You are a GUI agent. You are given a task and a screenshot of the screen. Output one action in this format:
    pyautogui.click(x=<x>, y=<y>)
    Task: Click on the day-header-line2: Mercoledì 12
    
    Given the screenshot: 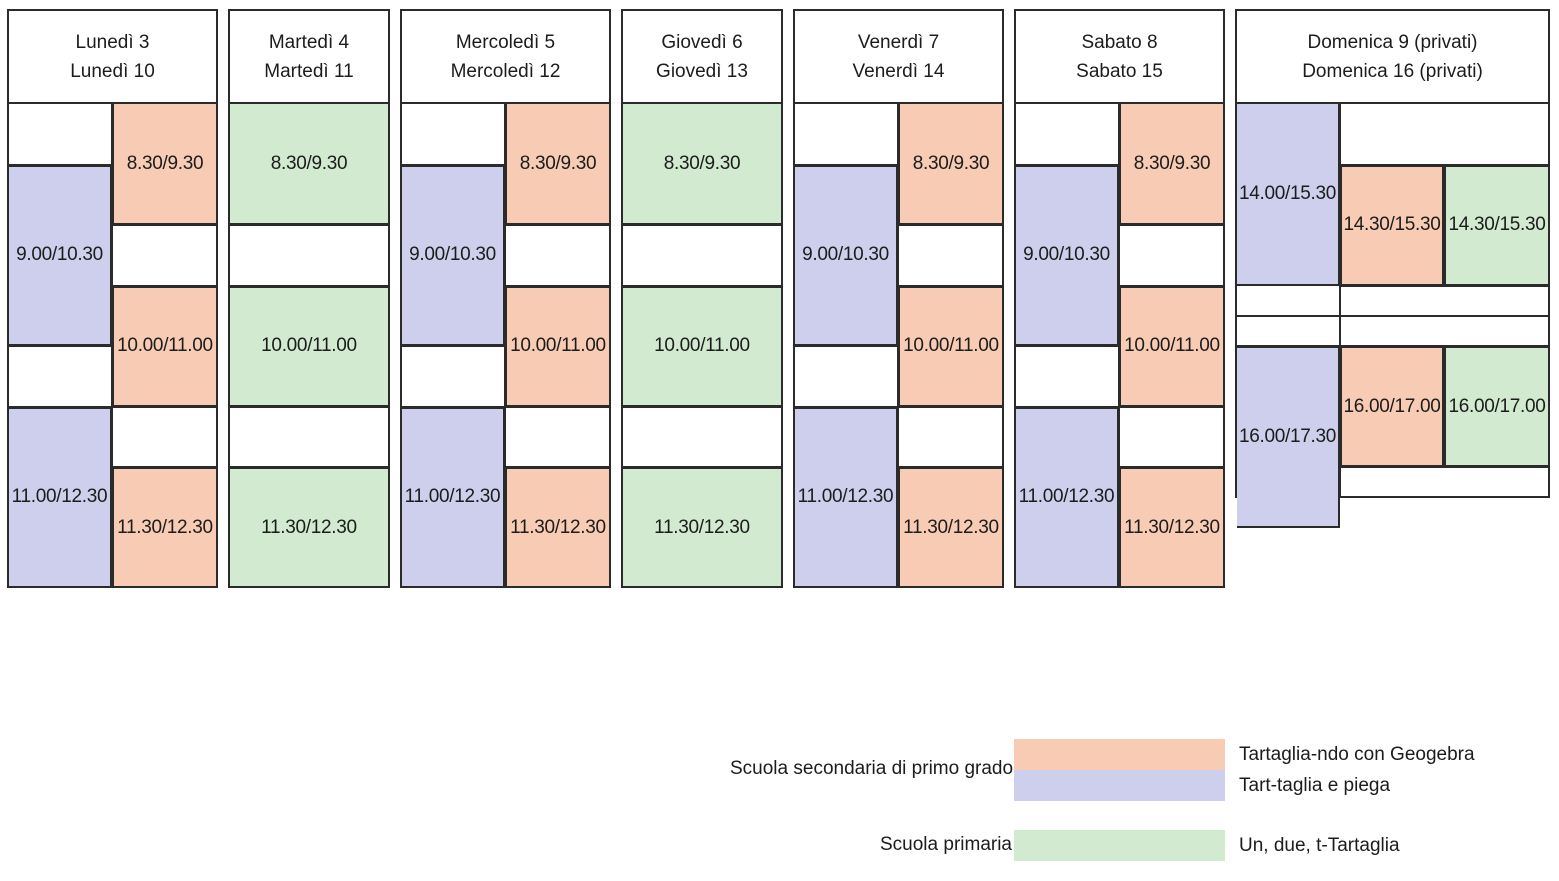 What is the action you would take?
    pyautogui.click(x=505, y=71)
    